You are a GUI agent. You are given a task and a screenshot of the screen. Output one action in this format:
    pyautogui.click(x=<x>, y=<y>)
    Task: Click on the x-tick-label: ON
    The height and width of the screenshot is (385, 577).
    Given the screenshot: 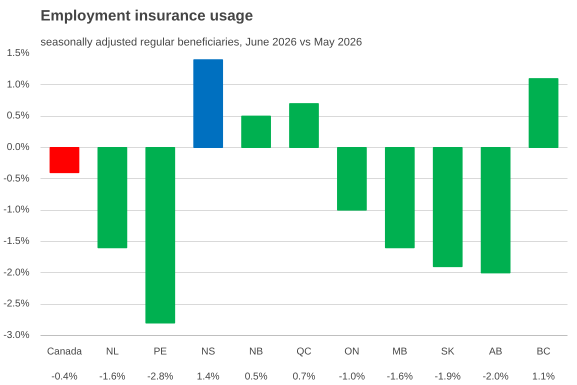 What is the action you would take?
    pyautogui.click(x=352, y=352)
    